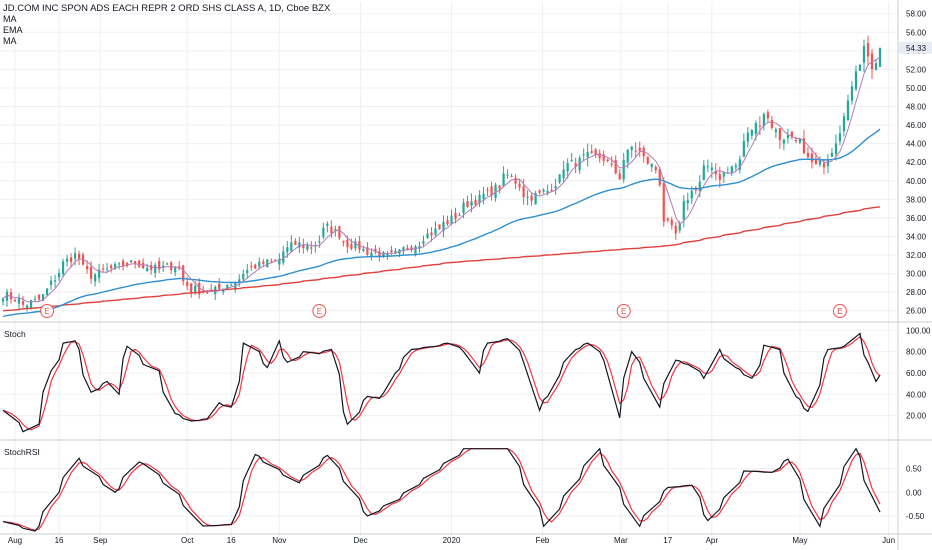 Image resolution: width=932 pixels, height=550 pixels. What do you see at coordinates (15, 334) in the screenshot?
I see `stoch-pane-label: Stoch` at bounding box center [15, 334].